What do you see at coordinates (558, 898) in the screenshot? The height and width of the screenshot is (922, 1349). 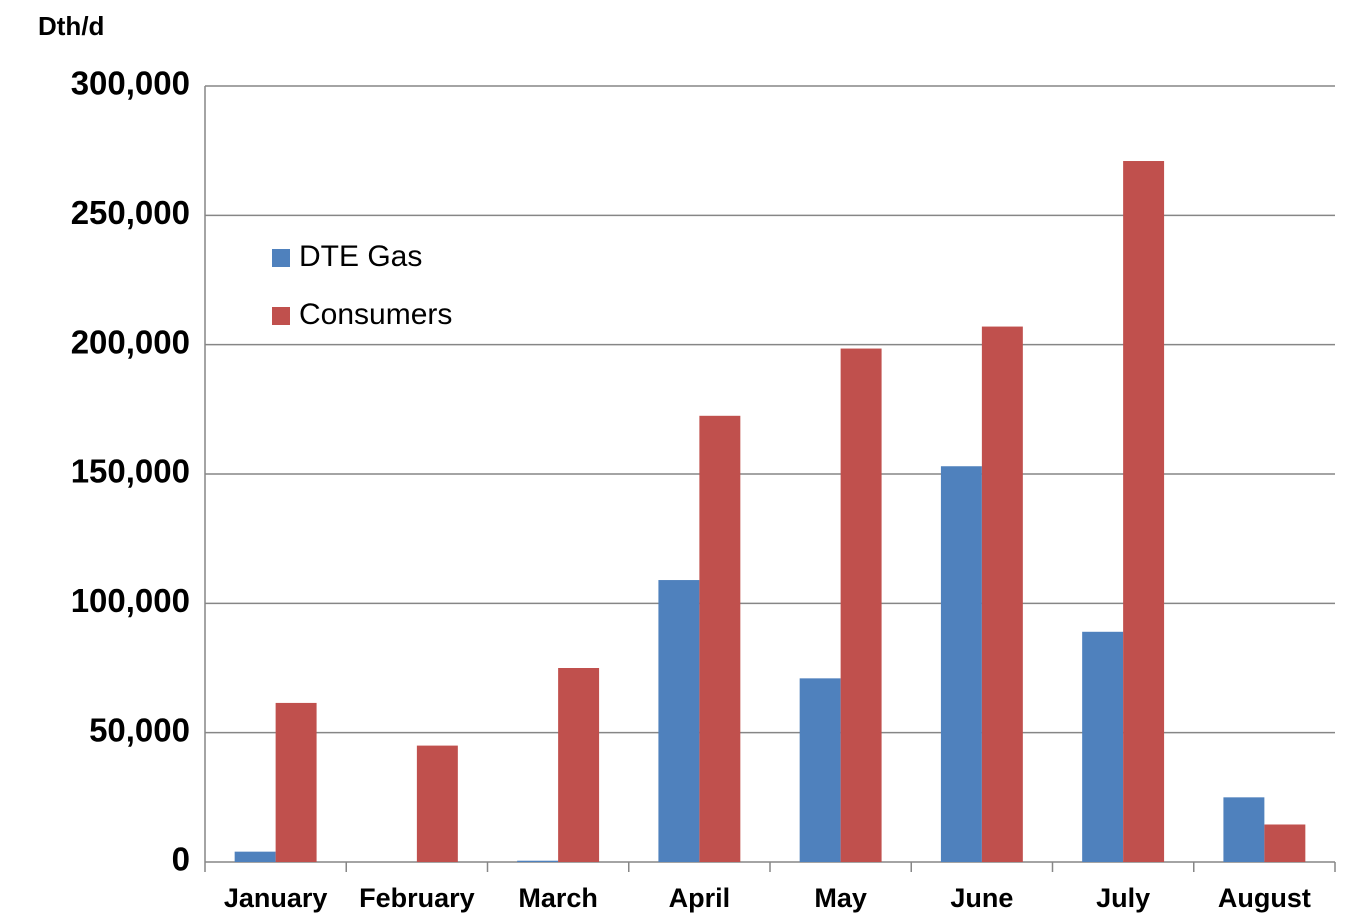 I see `x-tick-label: March` at bounding box center [558, 898].